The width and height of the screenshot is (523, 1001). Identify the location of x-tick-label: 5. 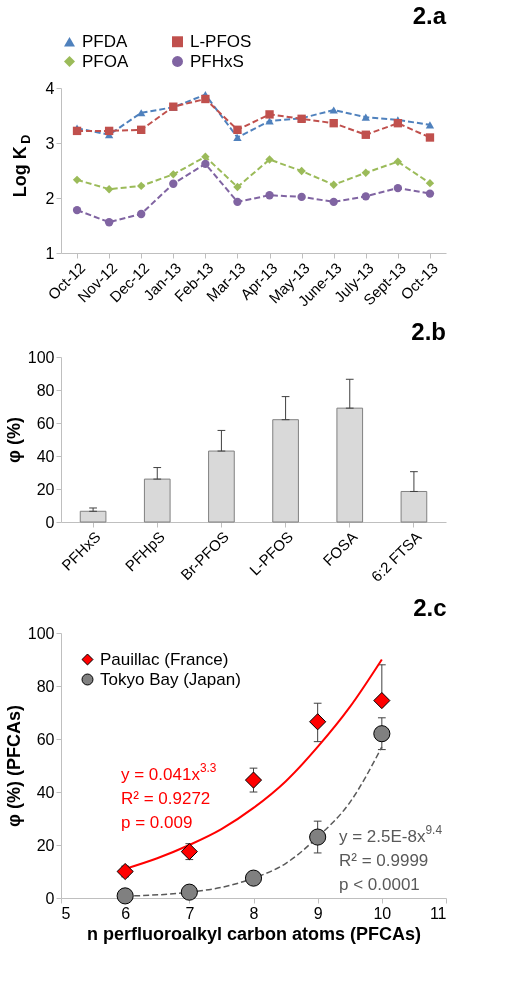
(66, 913).